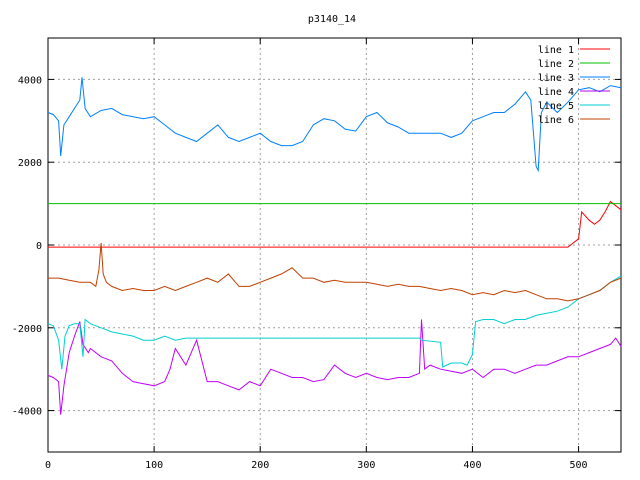 The width and height of the screenshot is (640, 480). What do you see at coordinates (332, 19) in the screenshot?
I see `chart-title: p3140_14` at bounding box center [332, 19].